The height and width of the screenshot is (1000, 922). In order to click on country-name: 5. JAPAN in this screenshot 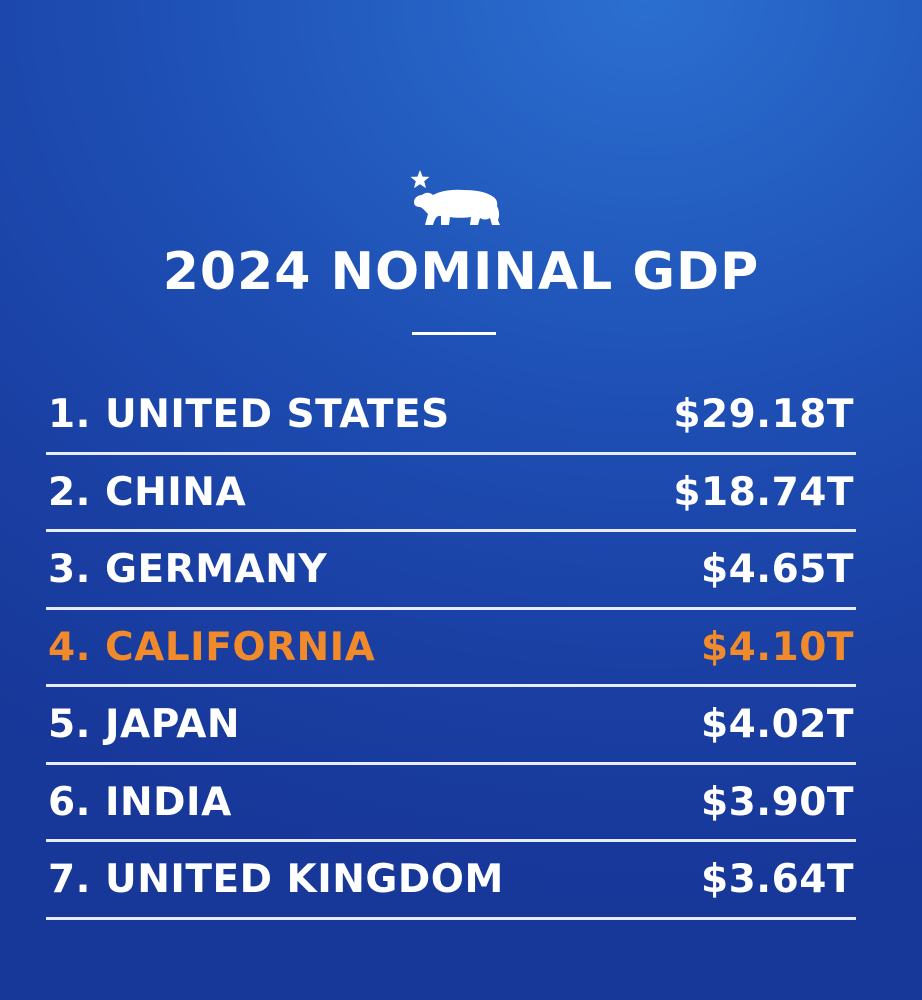, I will do `click(144, 724)`.